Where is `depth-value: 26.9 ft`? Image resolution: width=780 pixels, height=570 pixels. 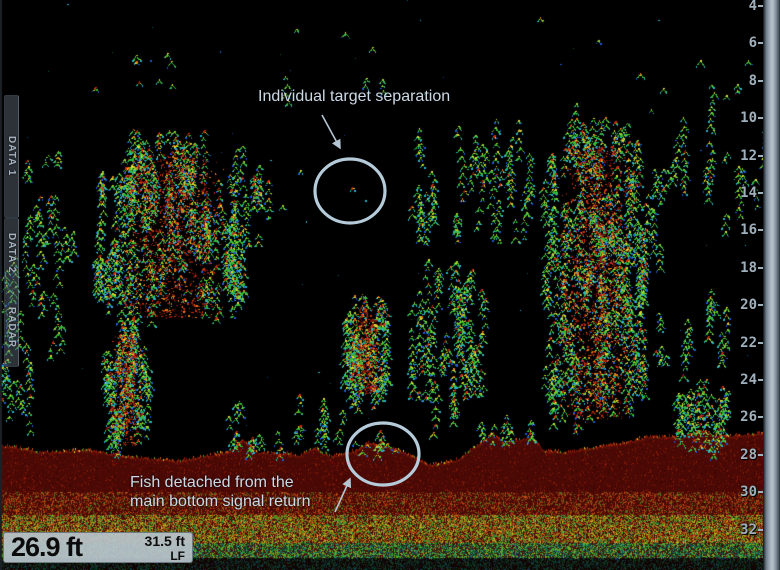 depth-value: 26.9 ft is located at coordinates (47, 547).